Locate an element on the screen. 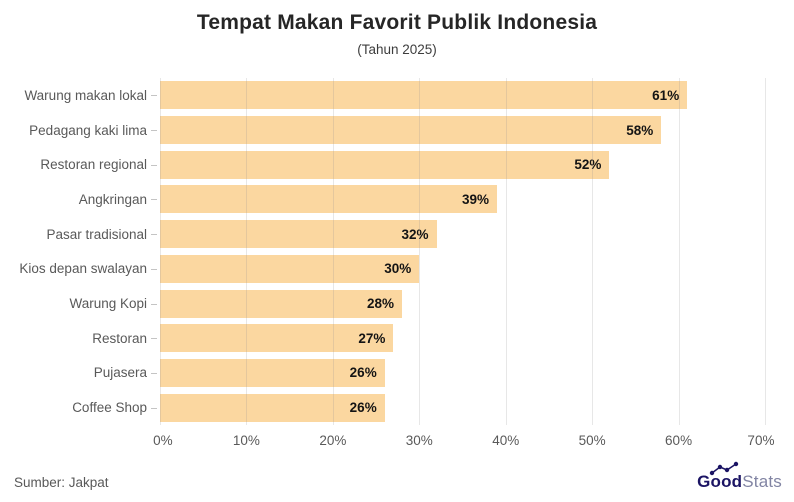 This screenshot has width=794, height=502. x-tick-label: 60% is located at coordinates (679, 440).